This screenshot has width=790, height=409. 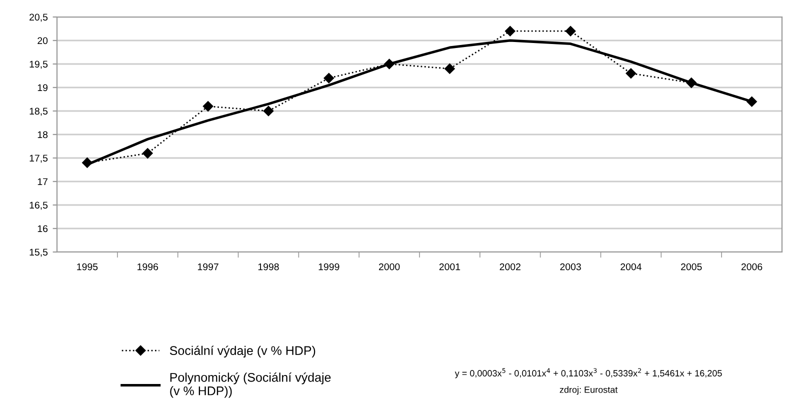 What do you see at coordinates (243, 352) in the screenshot?
I see `legend-label: Sociální výdaje (v % HDP)` at bounding box center [243, 352].